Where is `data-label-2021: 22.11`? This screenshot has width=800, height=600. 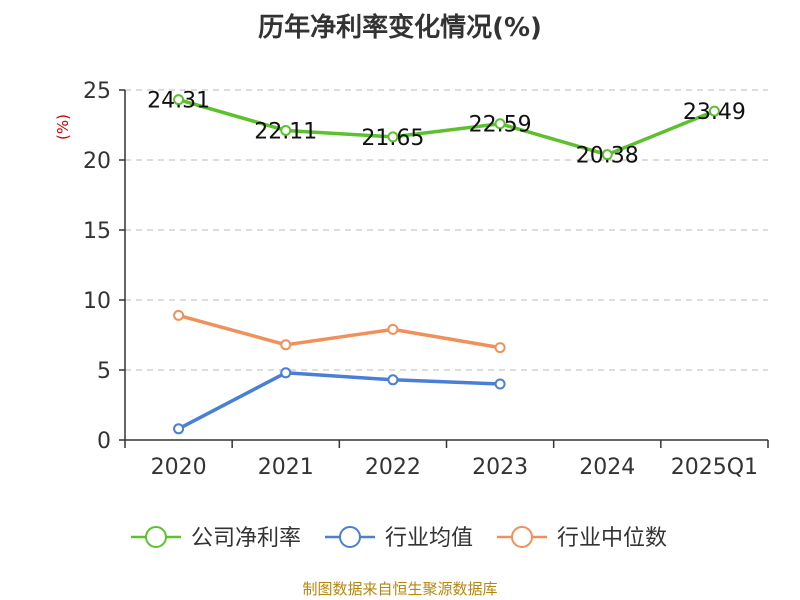
data-label-2021: 22.11 is located at coordinates (285, 131).